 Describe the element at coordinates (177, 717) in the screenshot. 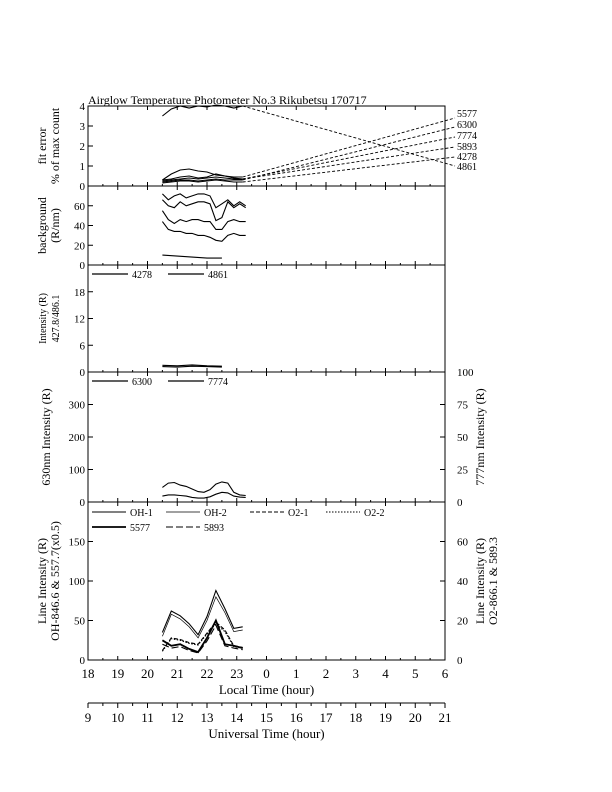

I see `ut-tick-label: 12` at that location.